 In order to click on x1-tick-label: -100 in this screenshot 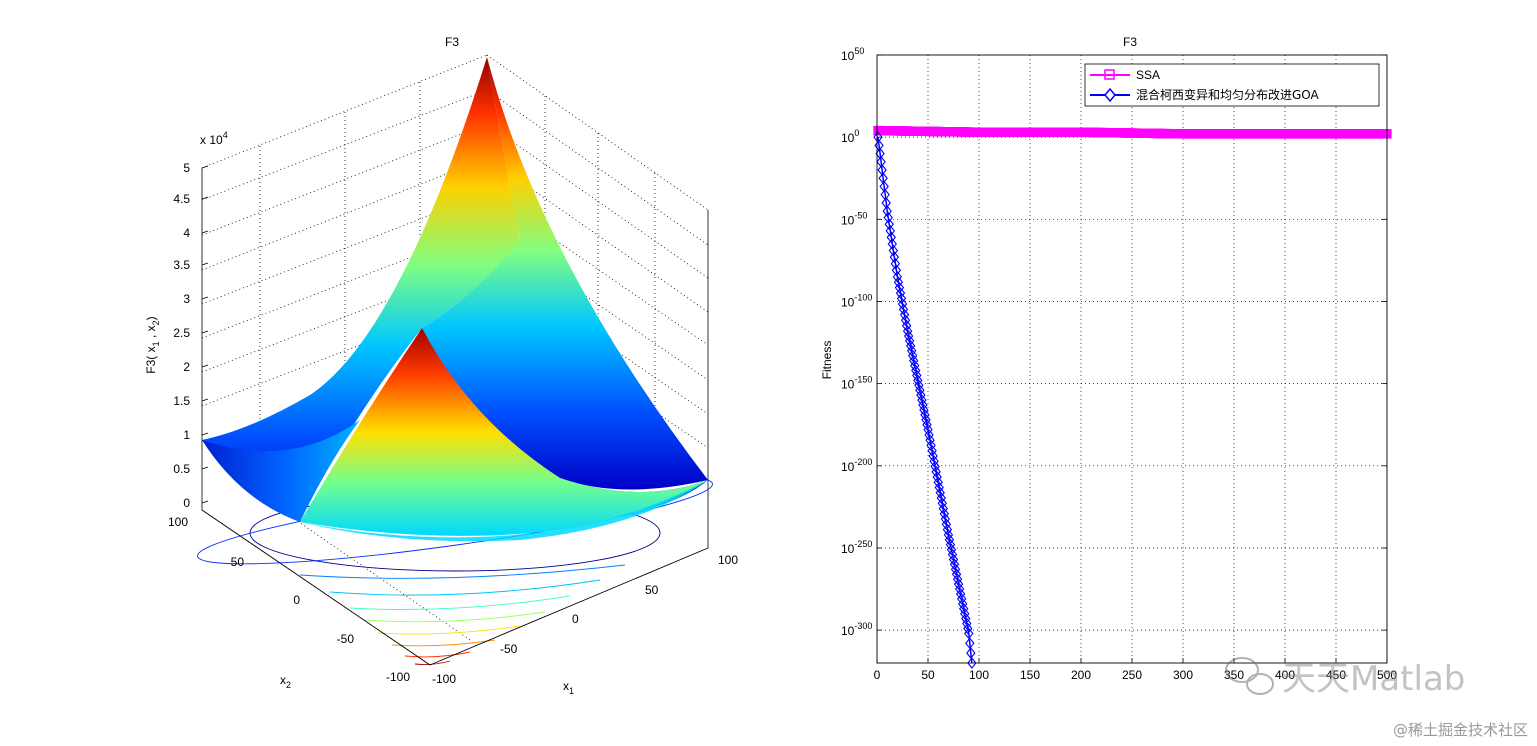, I will do `click(444, 679)`.